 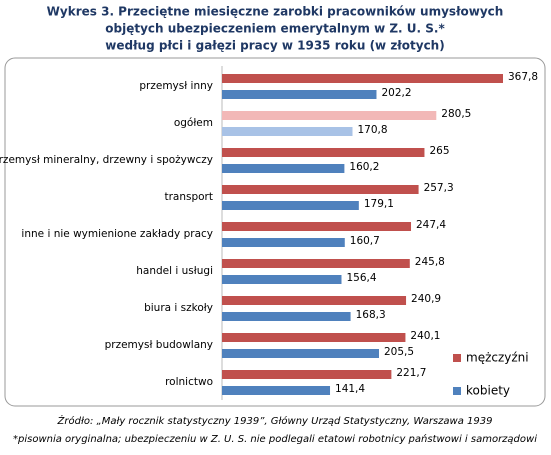 I want to click on value-label: 160,2, so click(x=364, y=167).